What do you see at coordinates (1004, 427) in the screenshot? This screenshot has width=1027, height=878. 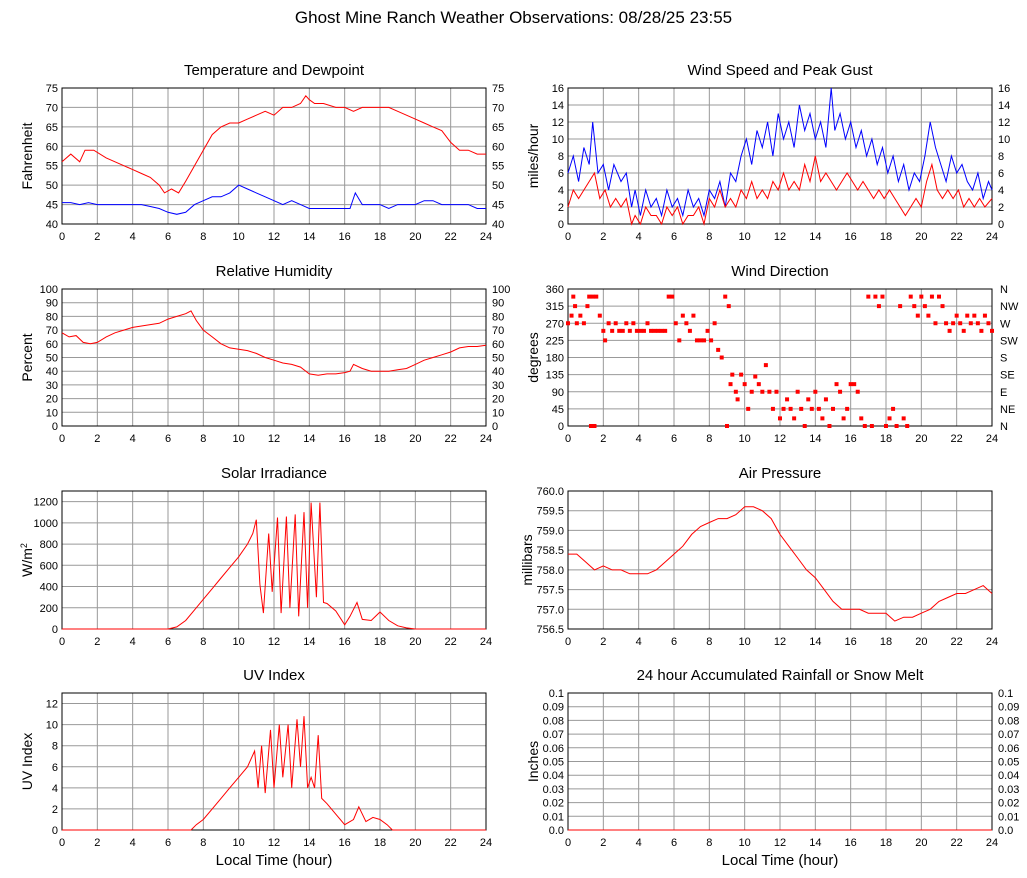 I see `compass-label: N` at bounding box center [1004, 427].